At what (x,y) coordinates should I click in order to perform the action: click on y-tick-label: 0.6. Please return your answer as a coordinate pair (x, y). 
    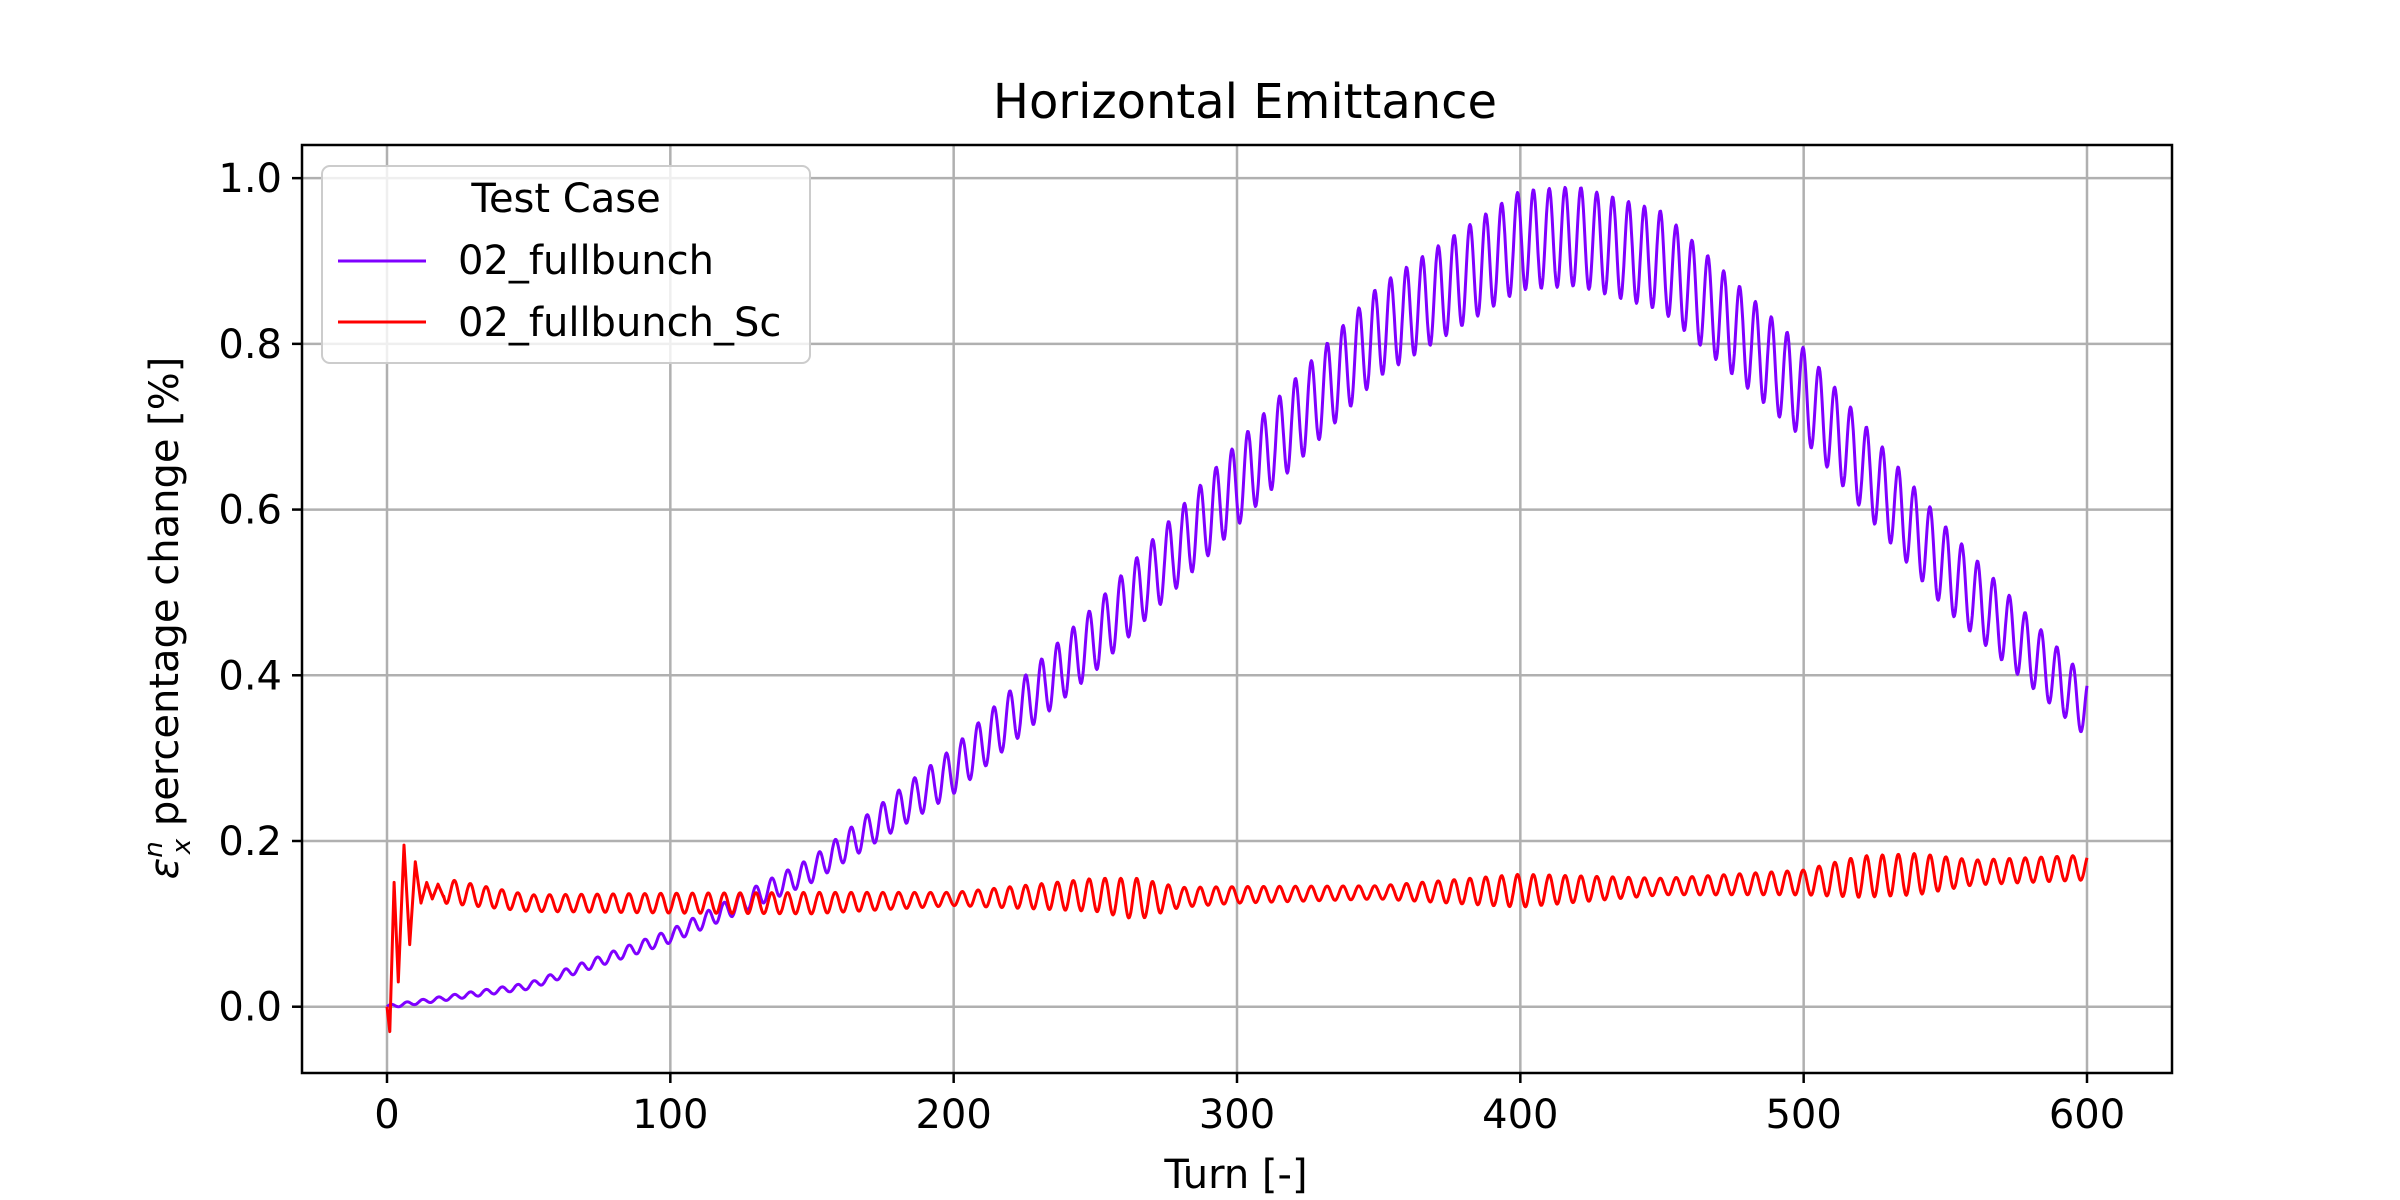
    Looking at the image, I should click on (250, 511).